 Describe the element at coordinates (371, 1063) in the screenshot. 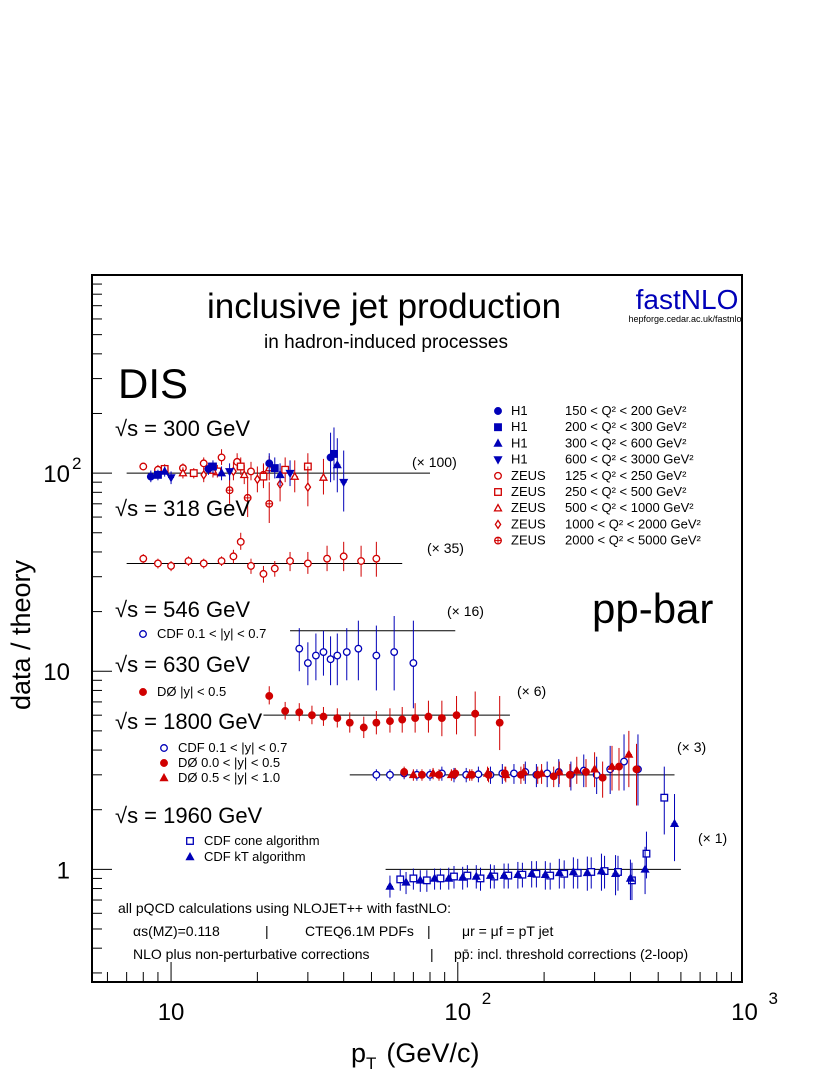

I see `x-axis-title-sub: T` at that location.